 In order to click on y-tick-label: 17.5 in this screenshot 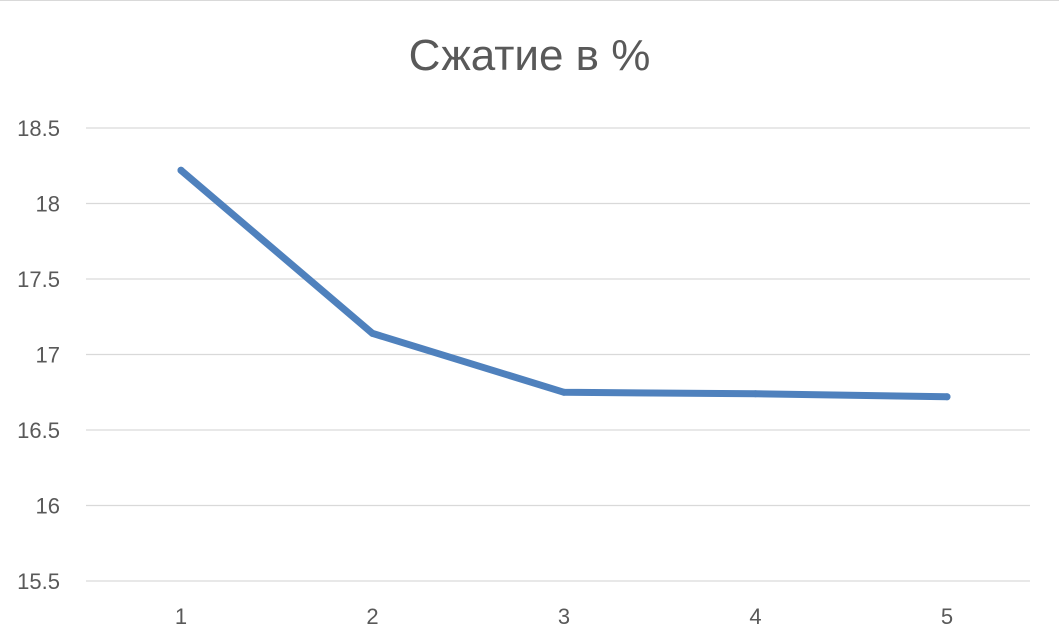, I will do `click(38, 279)`.